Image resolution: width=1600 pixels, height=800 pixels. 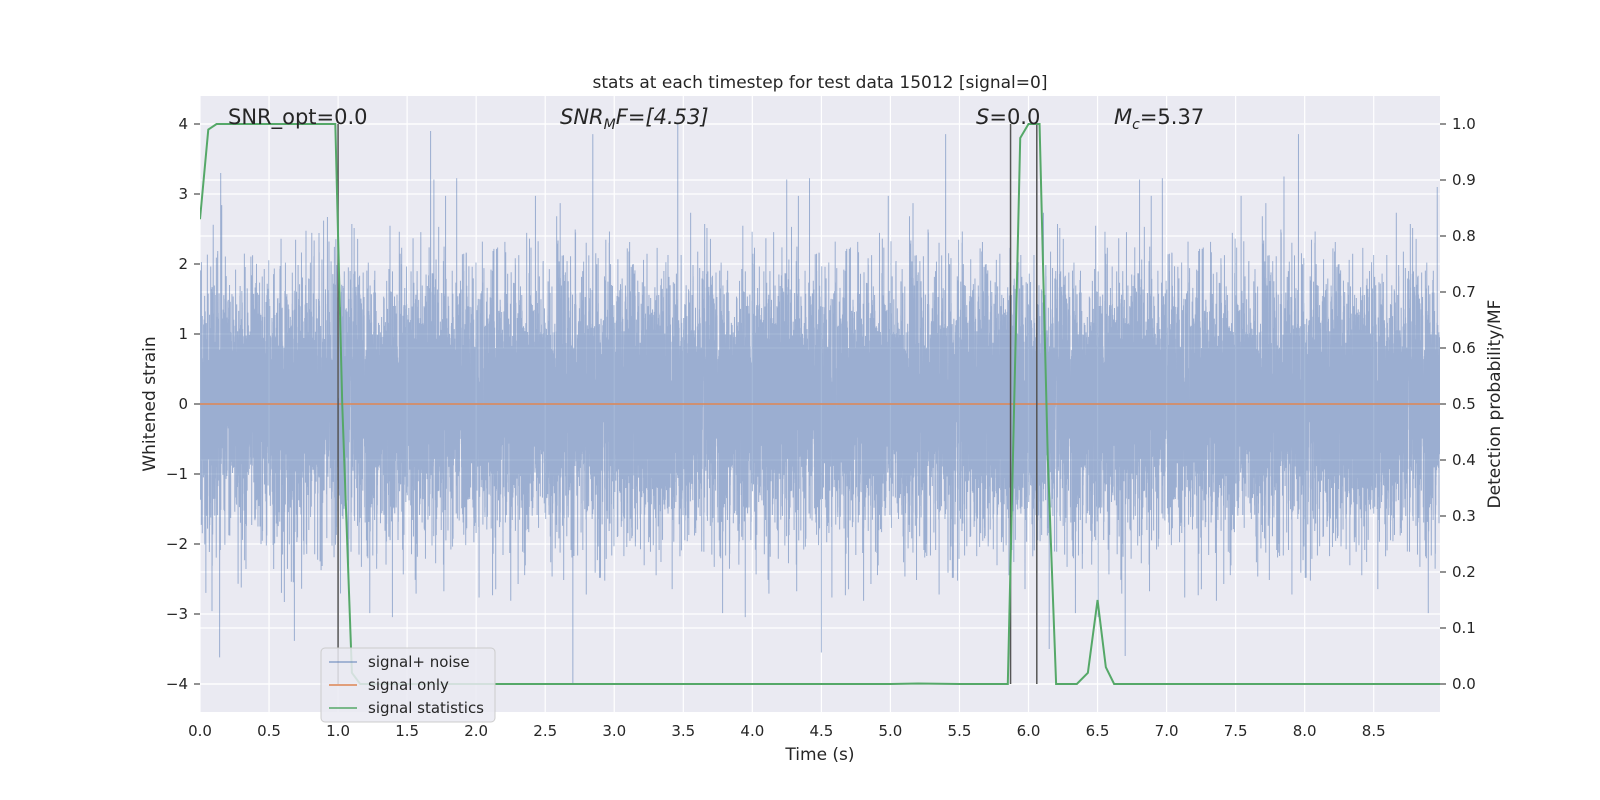 What do you see at coordinates (1305, 731) in the screenshot?
I see `x-tick-label-16: 8.0` at bounding box center [1305, 731].